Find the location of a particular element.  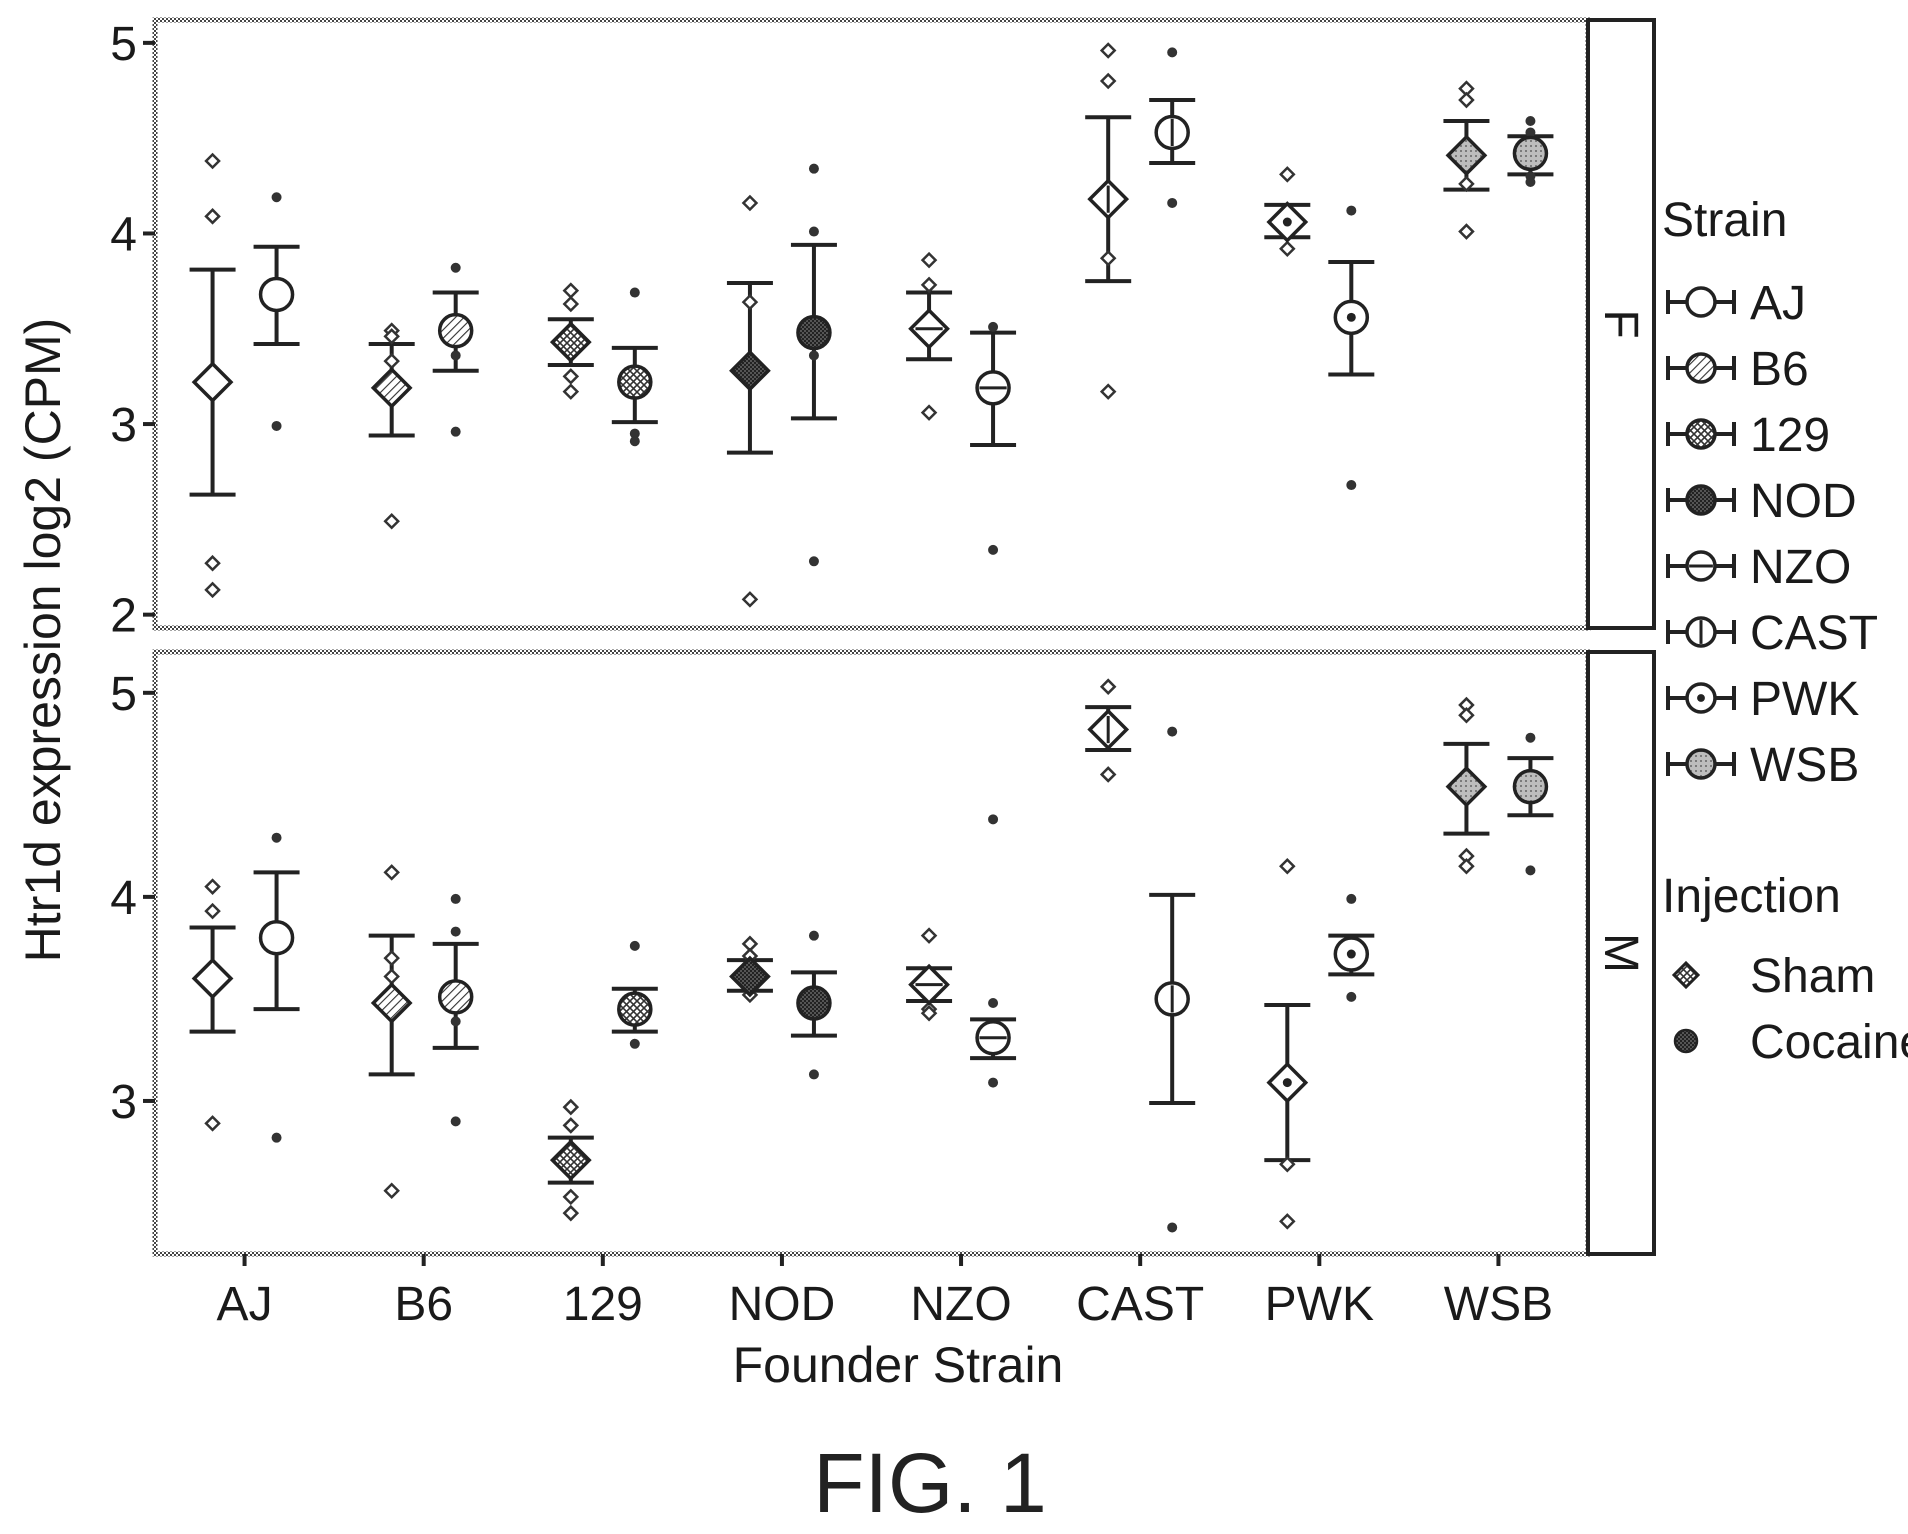

y-tick-label: 5 is located at coordinates (123, 44).